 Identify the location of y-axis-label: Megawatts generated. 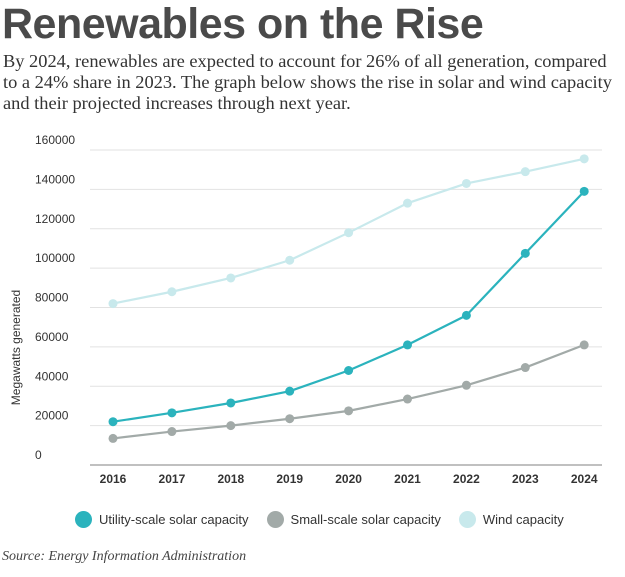
(16, 347).